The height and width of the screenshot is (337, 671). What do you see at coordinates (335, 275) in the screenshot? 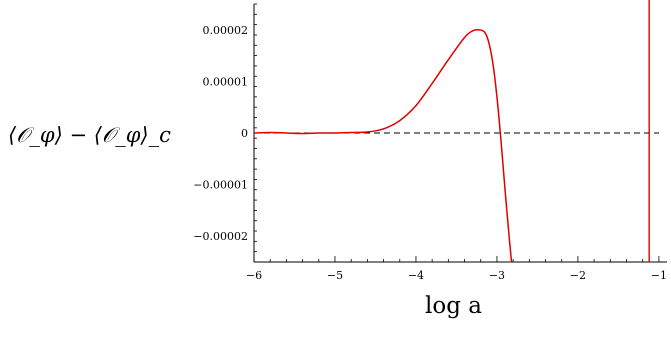
I see `x-tick-label: −5` at bounding box center [335, 275].